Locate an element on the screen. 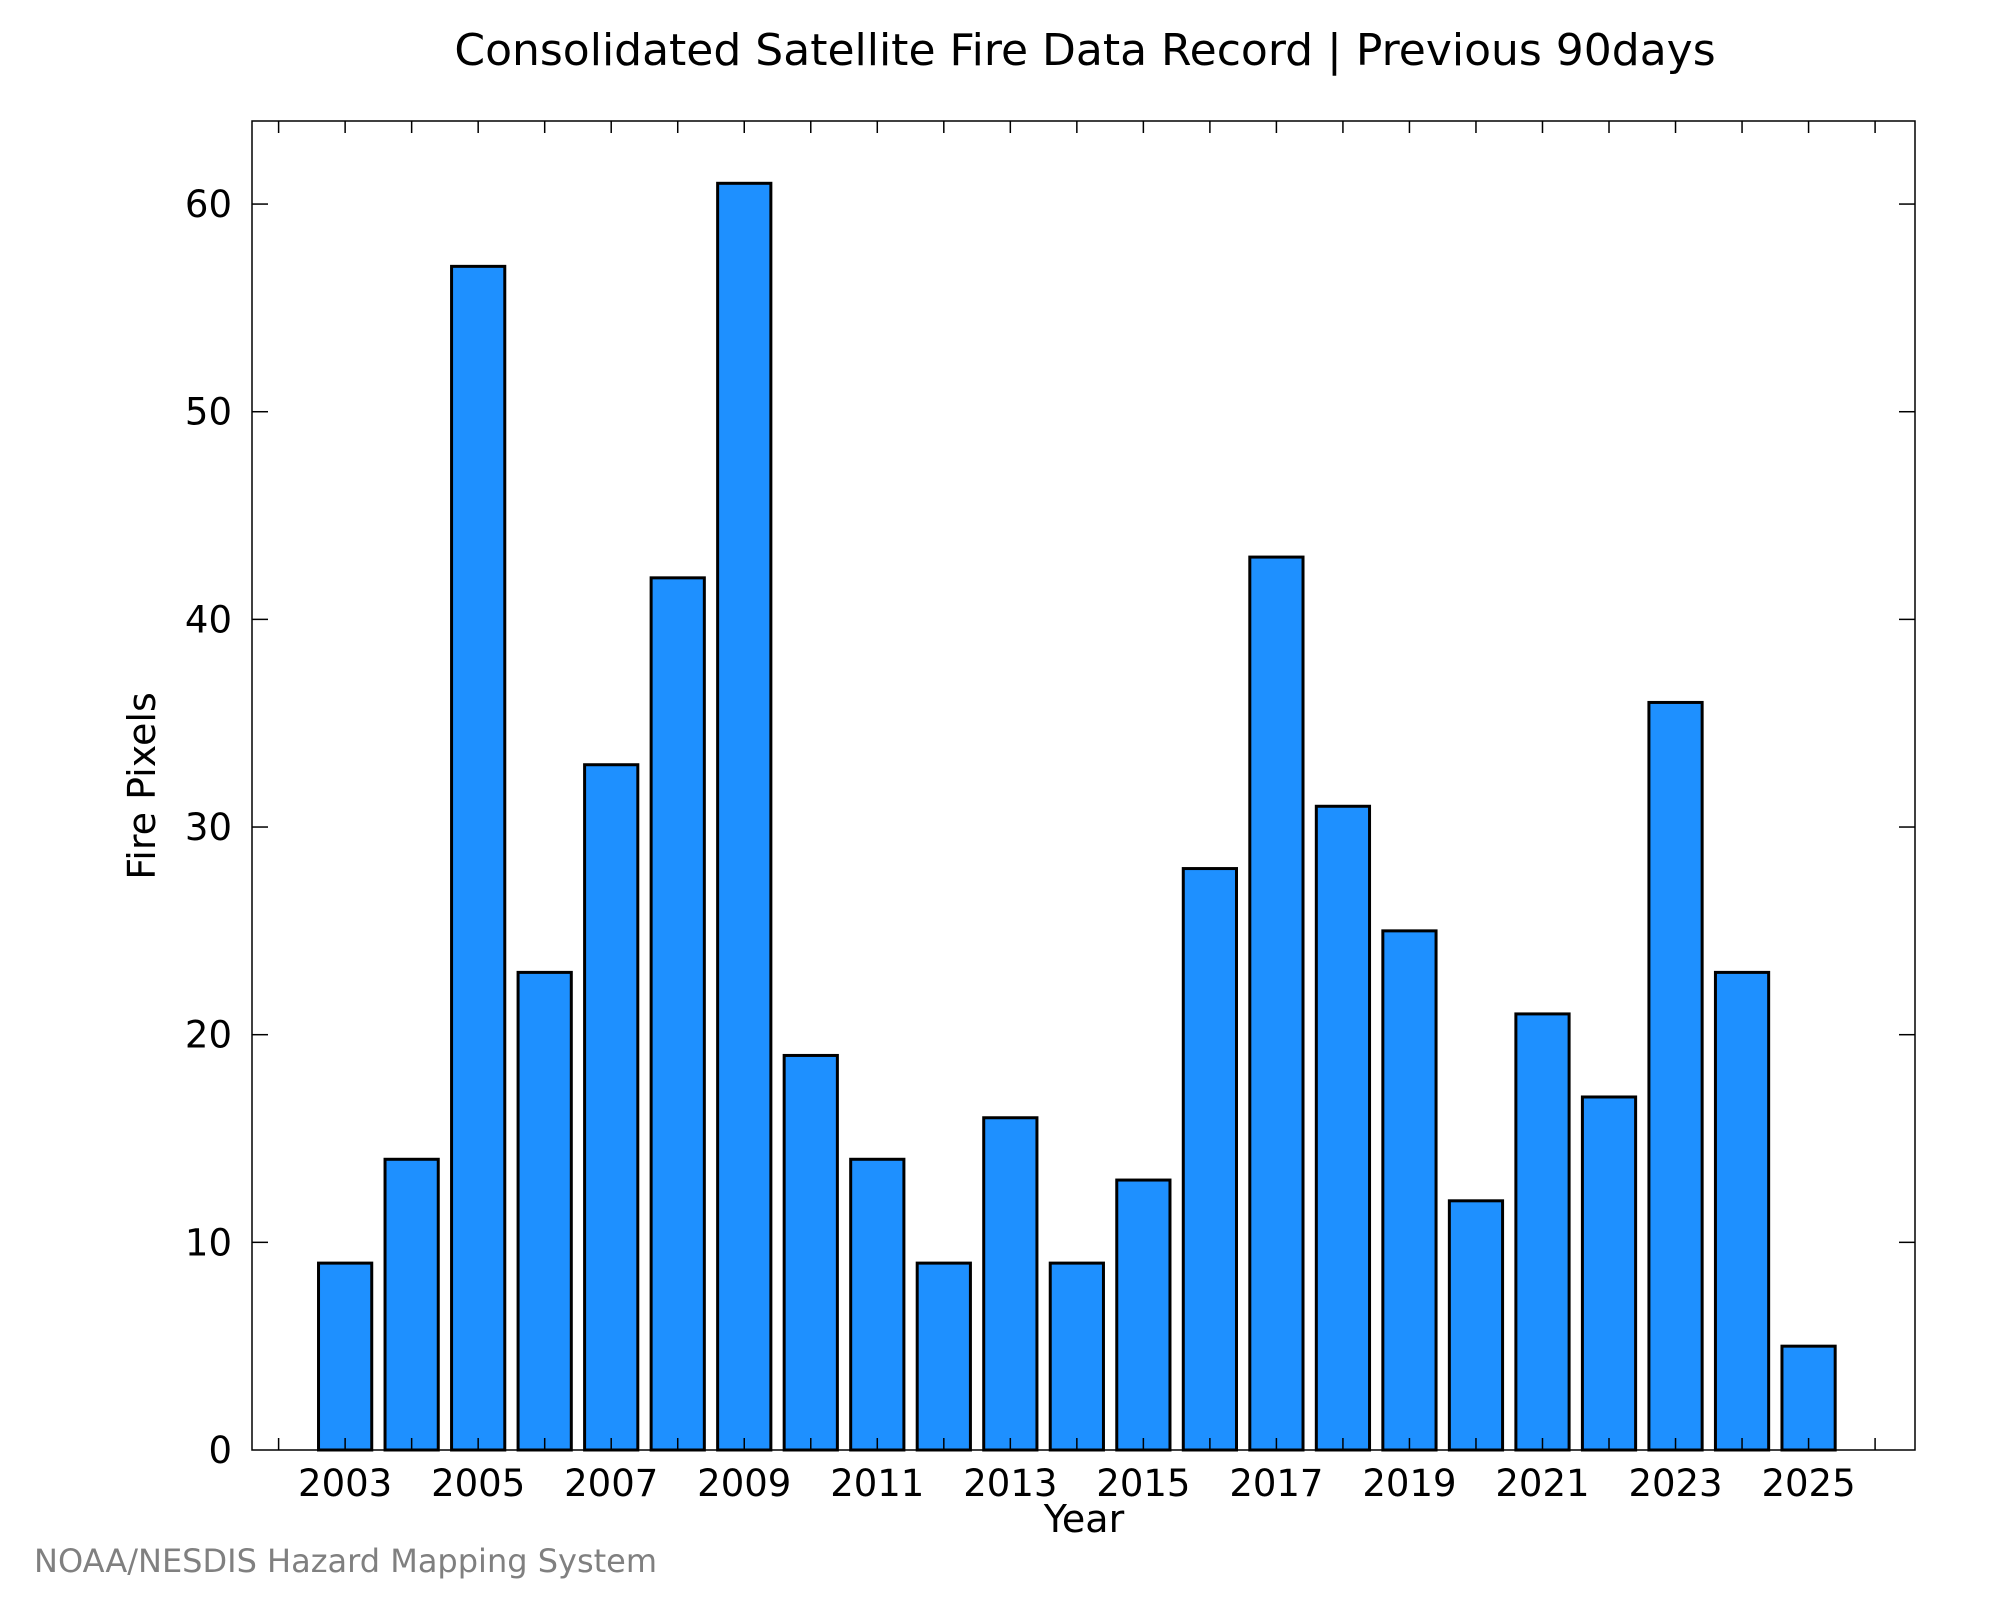  bar-2015 is located at coordinates (1143, 1315).